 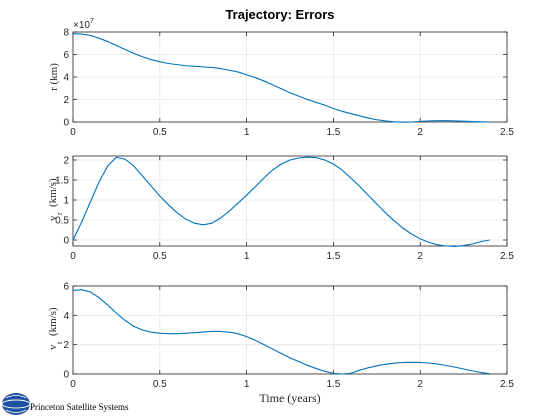 What do you see at coordinates (81, 25) in the screenshot?
I see `y-multiplier-label: ×10` at bounding box center [81, 25].